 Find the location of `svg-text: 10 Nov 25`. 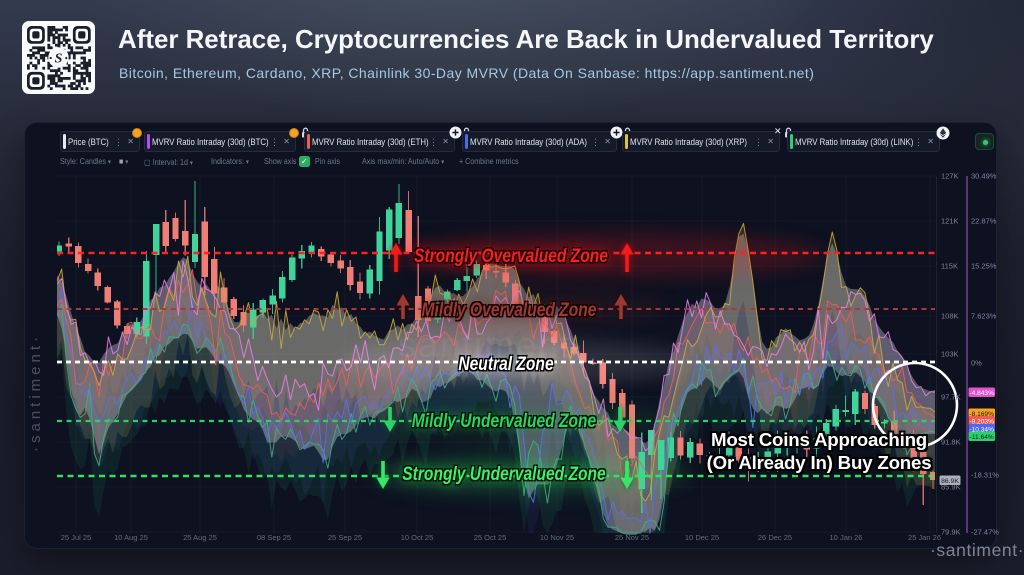

svg-text: 10 Nov 25 is located at coordinates (557, 537).